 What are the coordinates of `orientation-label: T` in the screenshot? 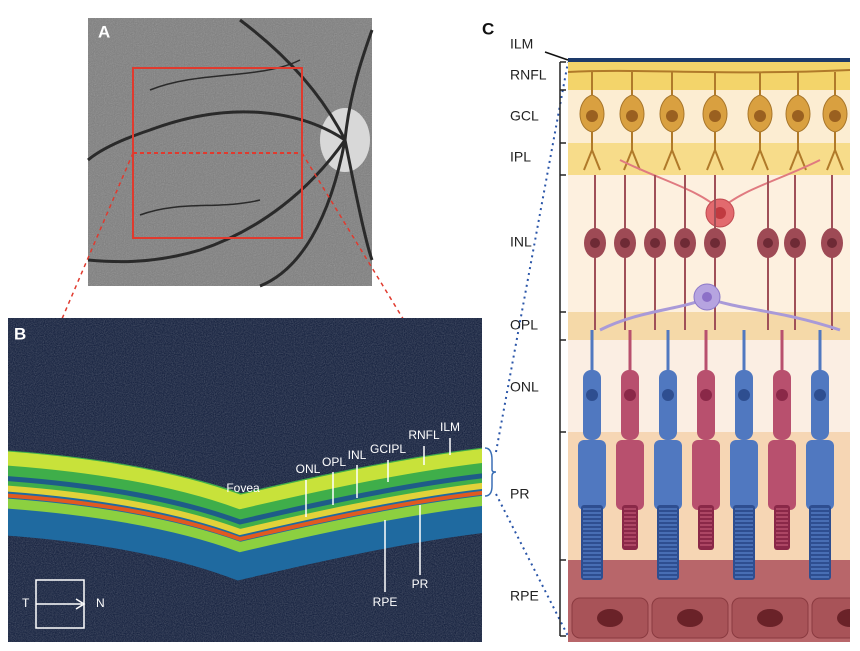 It's located at (26, 603).